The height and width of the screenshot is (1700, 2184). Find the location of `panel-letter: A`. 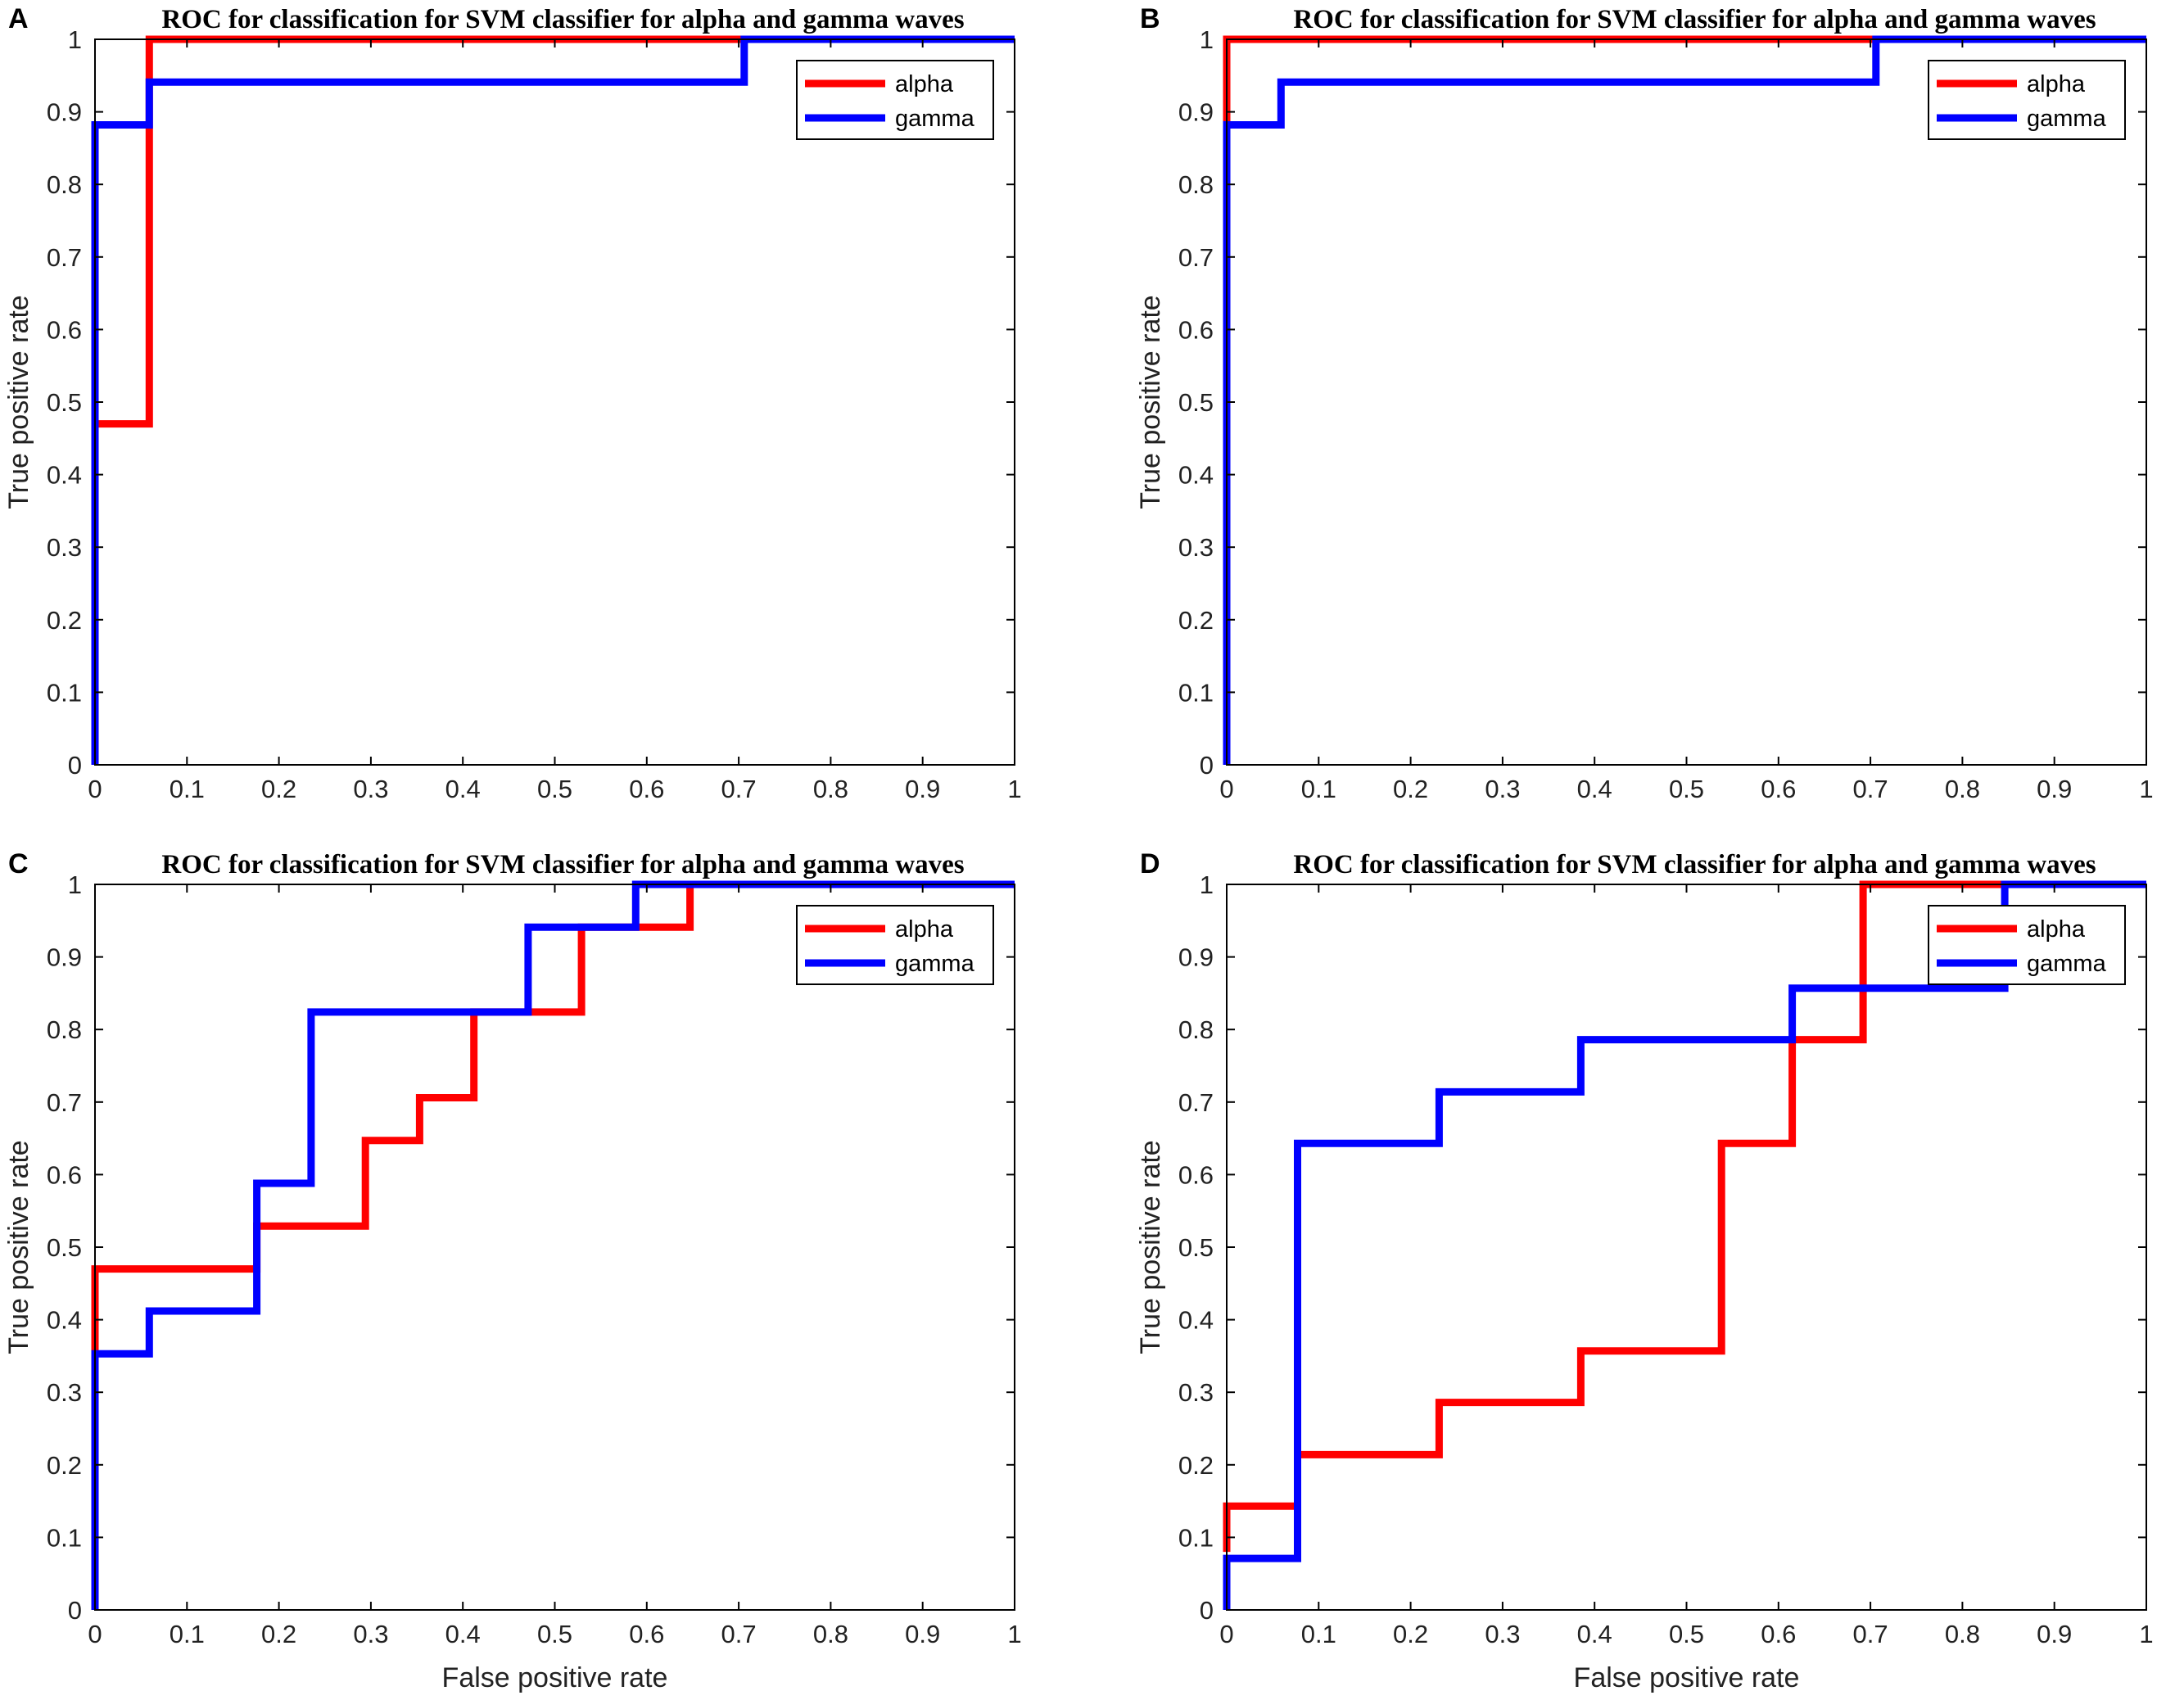

panel-letter: A is located at coordinates (19, 19).